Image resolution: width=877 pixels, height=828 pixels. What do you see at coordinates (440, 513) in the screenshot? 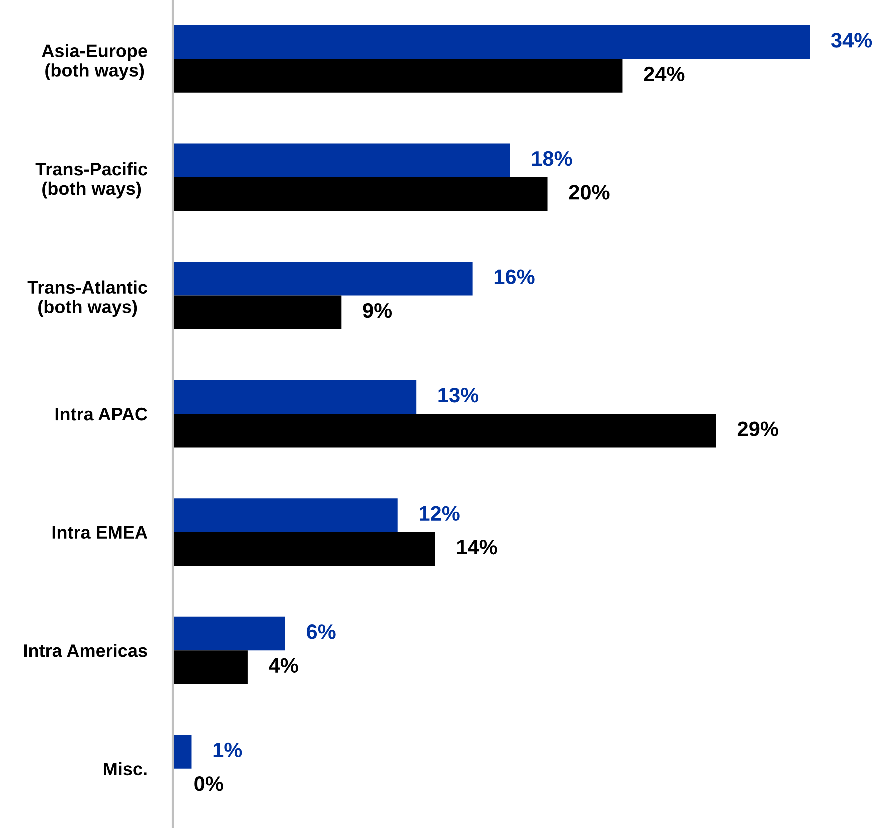
I see `data-label: 12%` at bounding box center [440, 513].